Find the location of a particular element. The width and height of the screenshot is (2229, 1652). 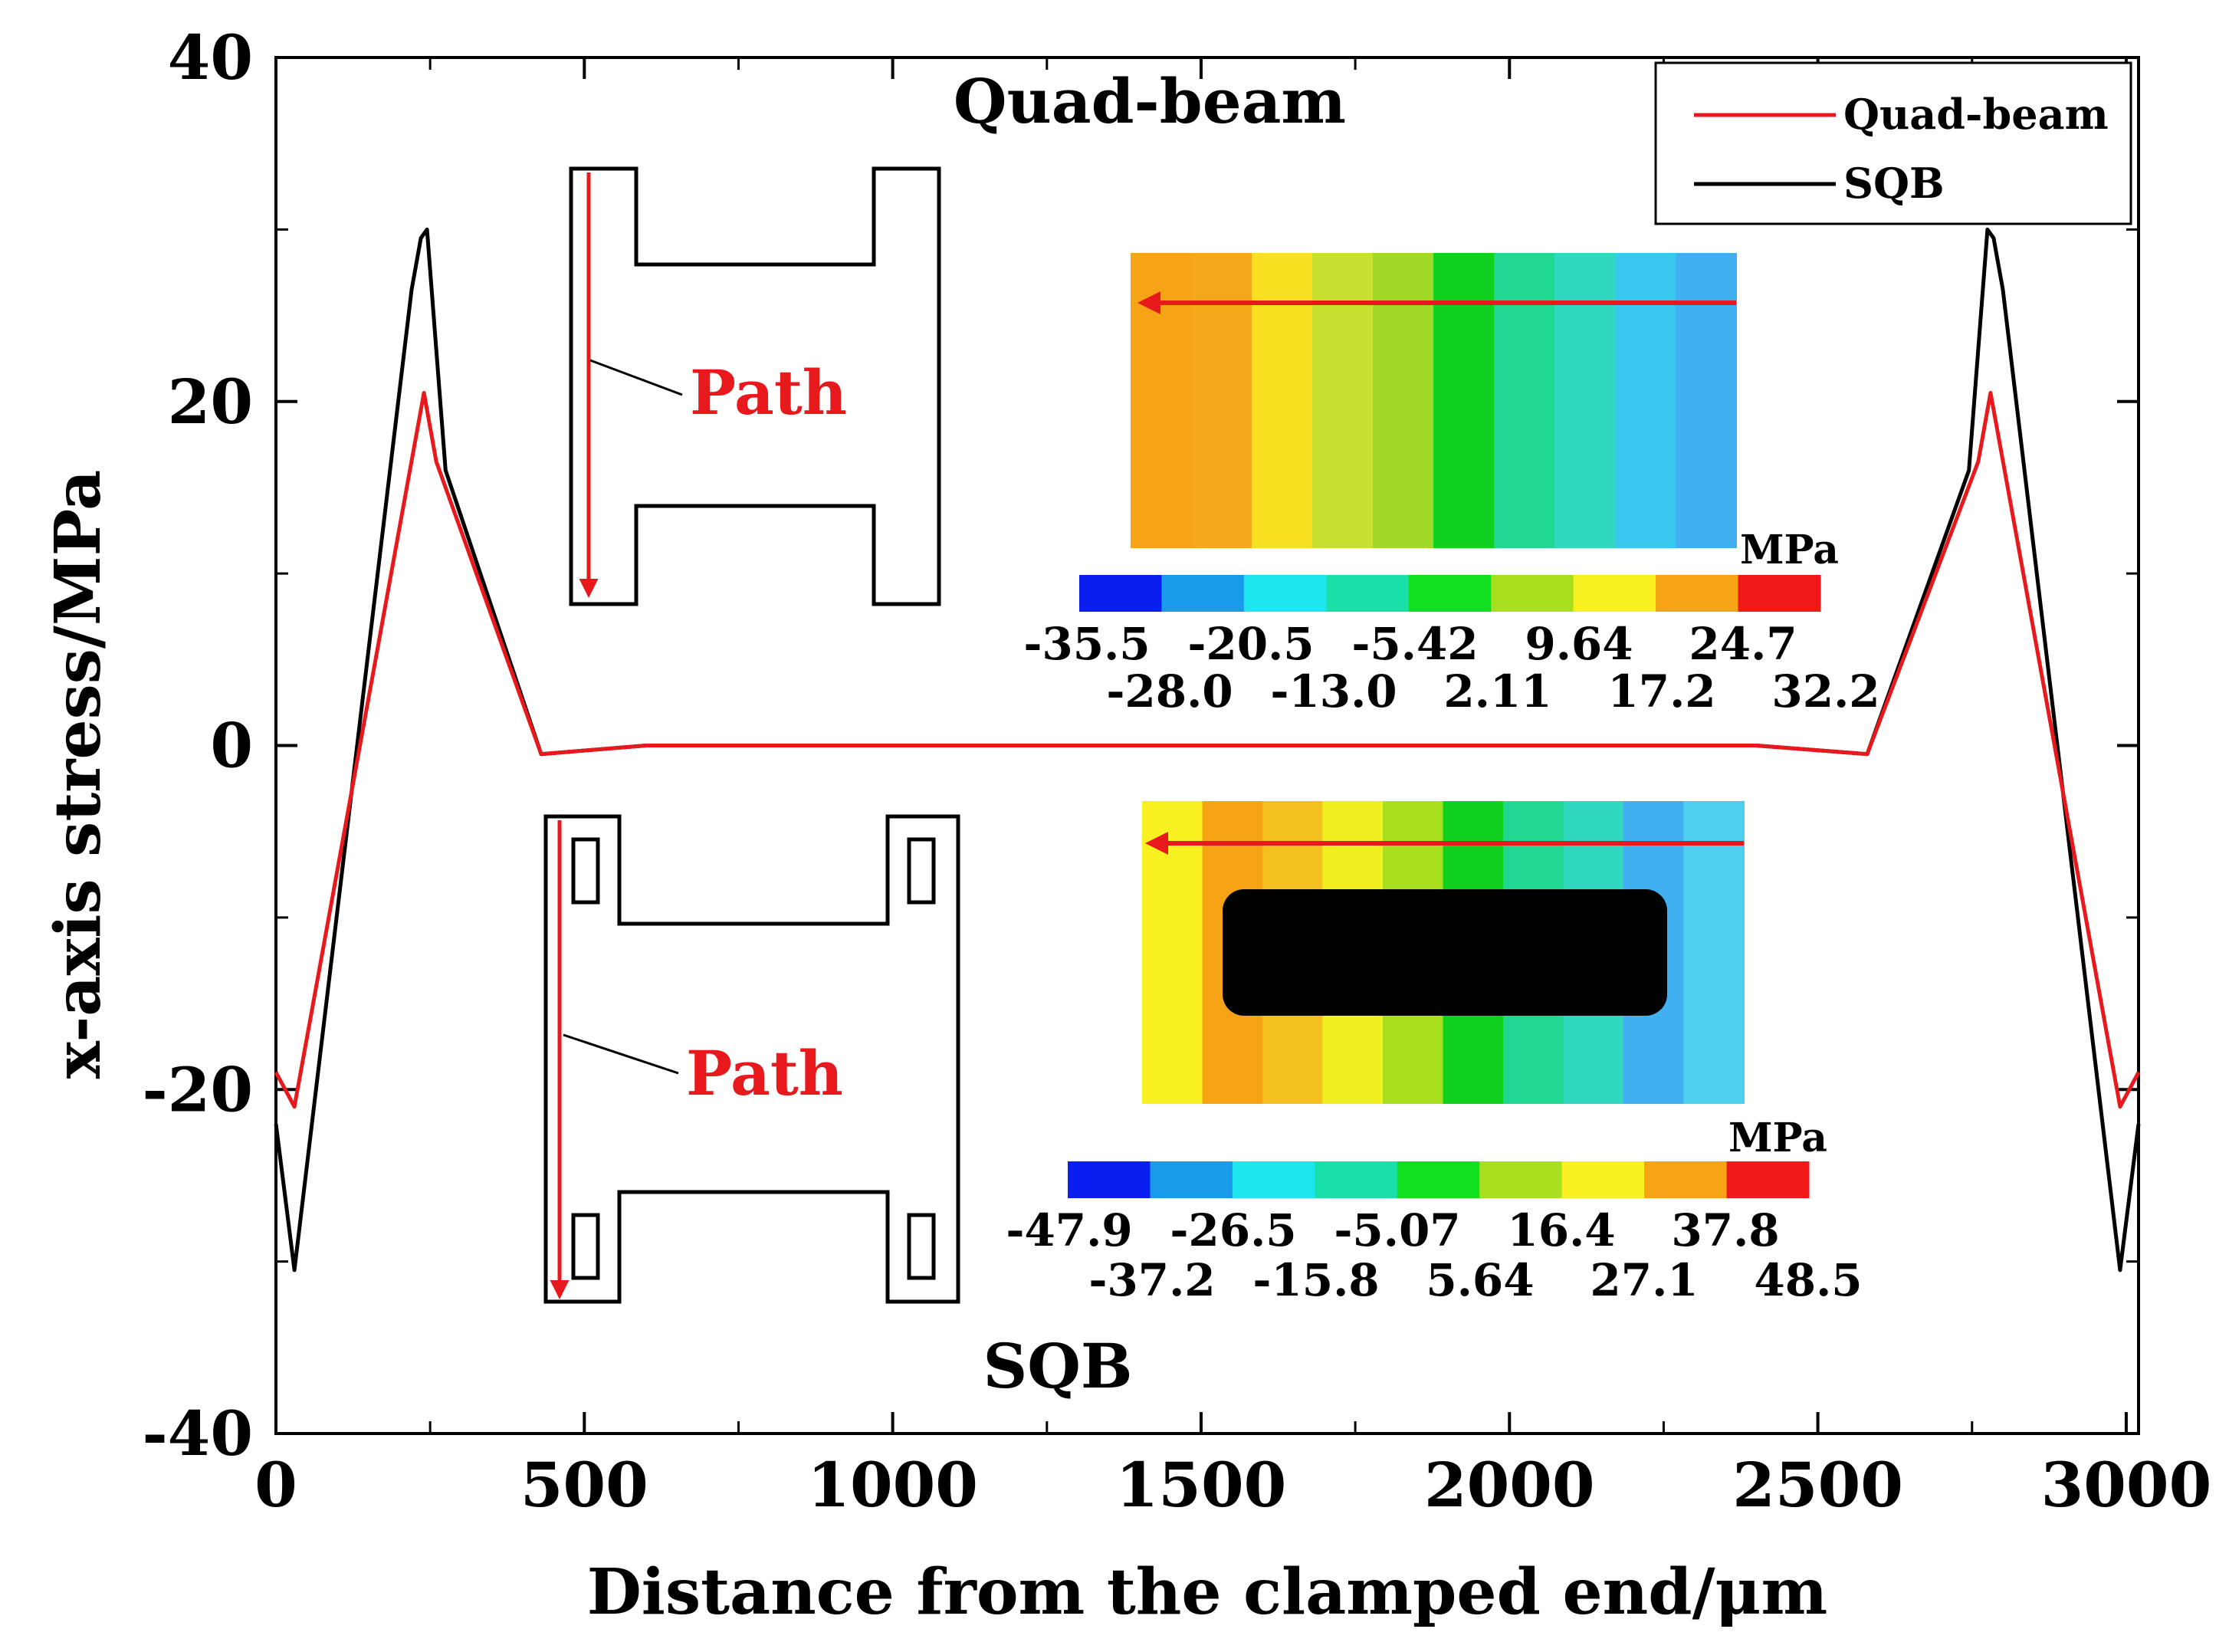

quad-beam-stress-map is located at coordinates (1434, 401).